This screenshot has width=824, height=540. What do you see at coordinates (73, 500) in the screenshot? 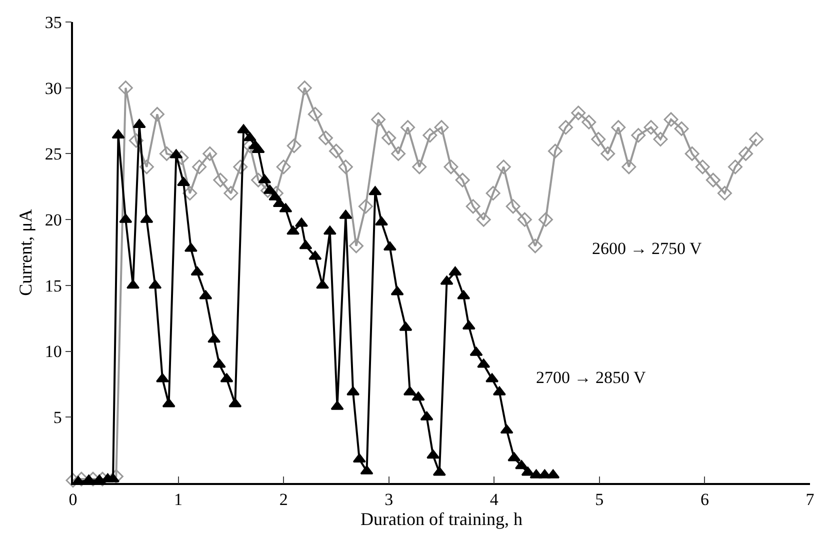
I see `x-tick-label: 0` at bounding box center [73, 500].